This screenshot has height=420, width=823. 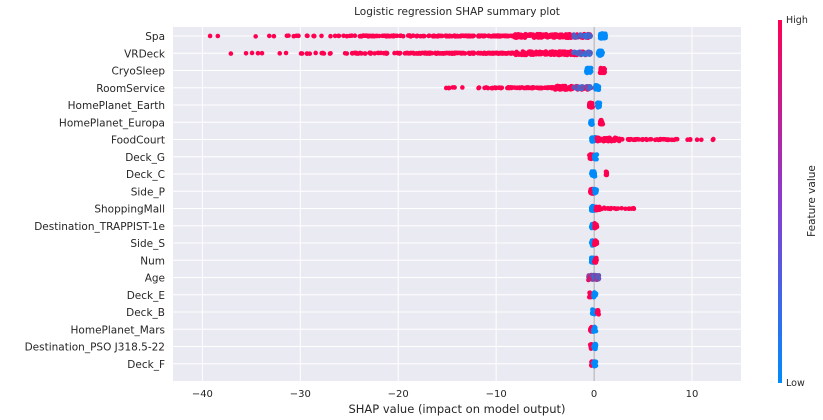 What do you see at coordinates (152, 261) in the screenshot?
I see `feature-label: Num` at bounding box center [152, 261].